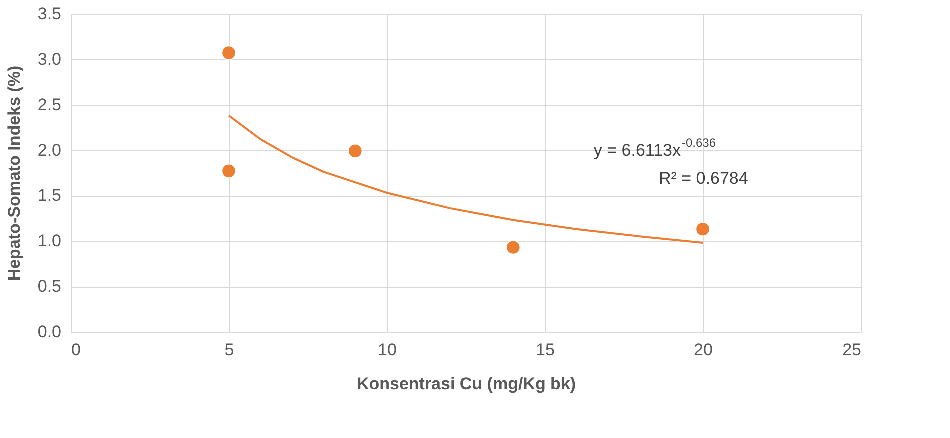 This screenshot has height=438, width=950. What do you see at coordinates (50, 14) in the screenshot?
I see `y-tick-label: 3.5` at bounding box center [50, 14].